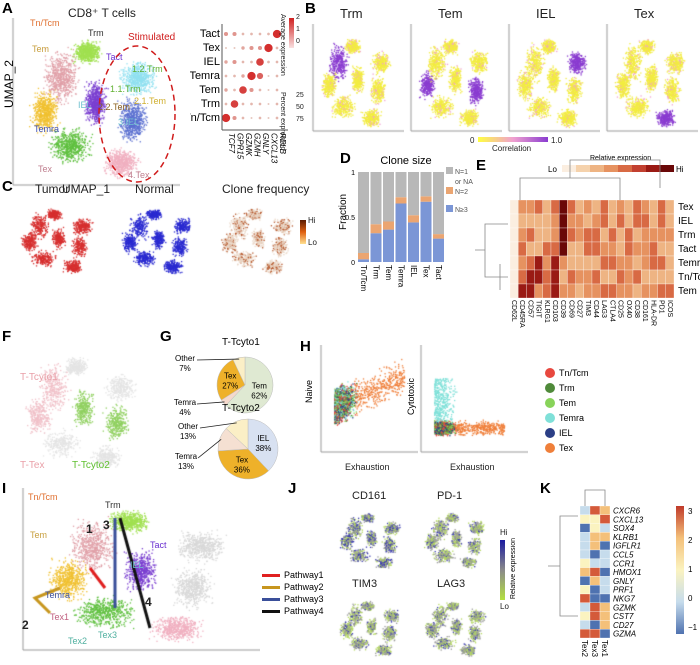  What do you see at coordinates (41, 49) in the screenshot?
I see `cluster-label: Tem` at bounding box center [41, 49].